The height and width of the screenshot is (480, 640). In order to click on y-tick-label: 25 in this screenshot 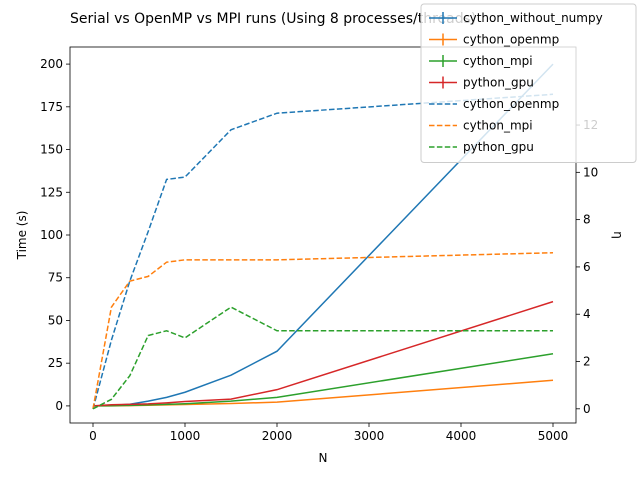, I will do `click(55, 363)`.